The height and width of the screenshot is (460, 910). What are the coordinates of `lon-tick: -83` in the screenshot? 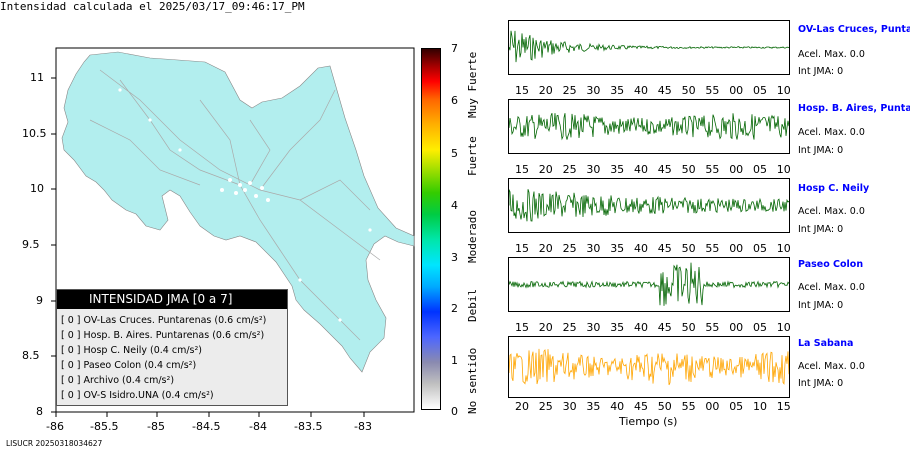 It's located at (363, 426).